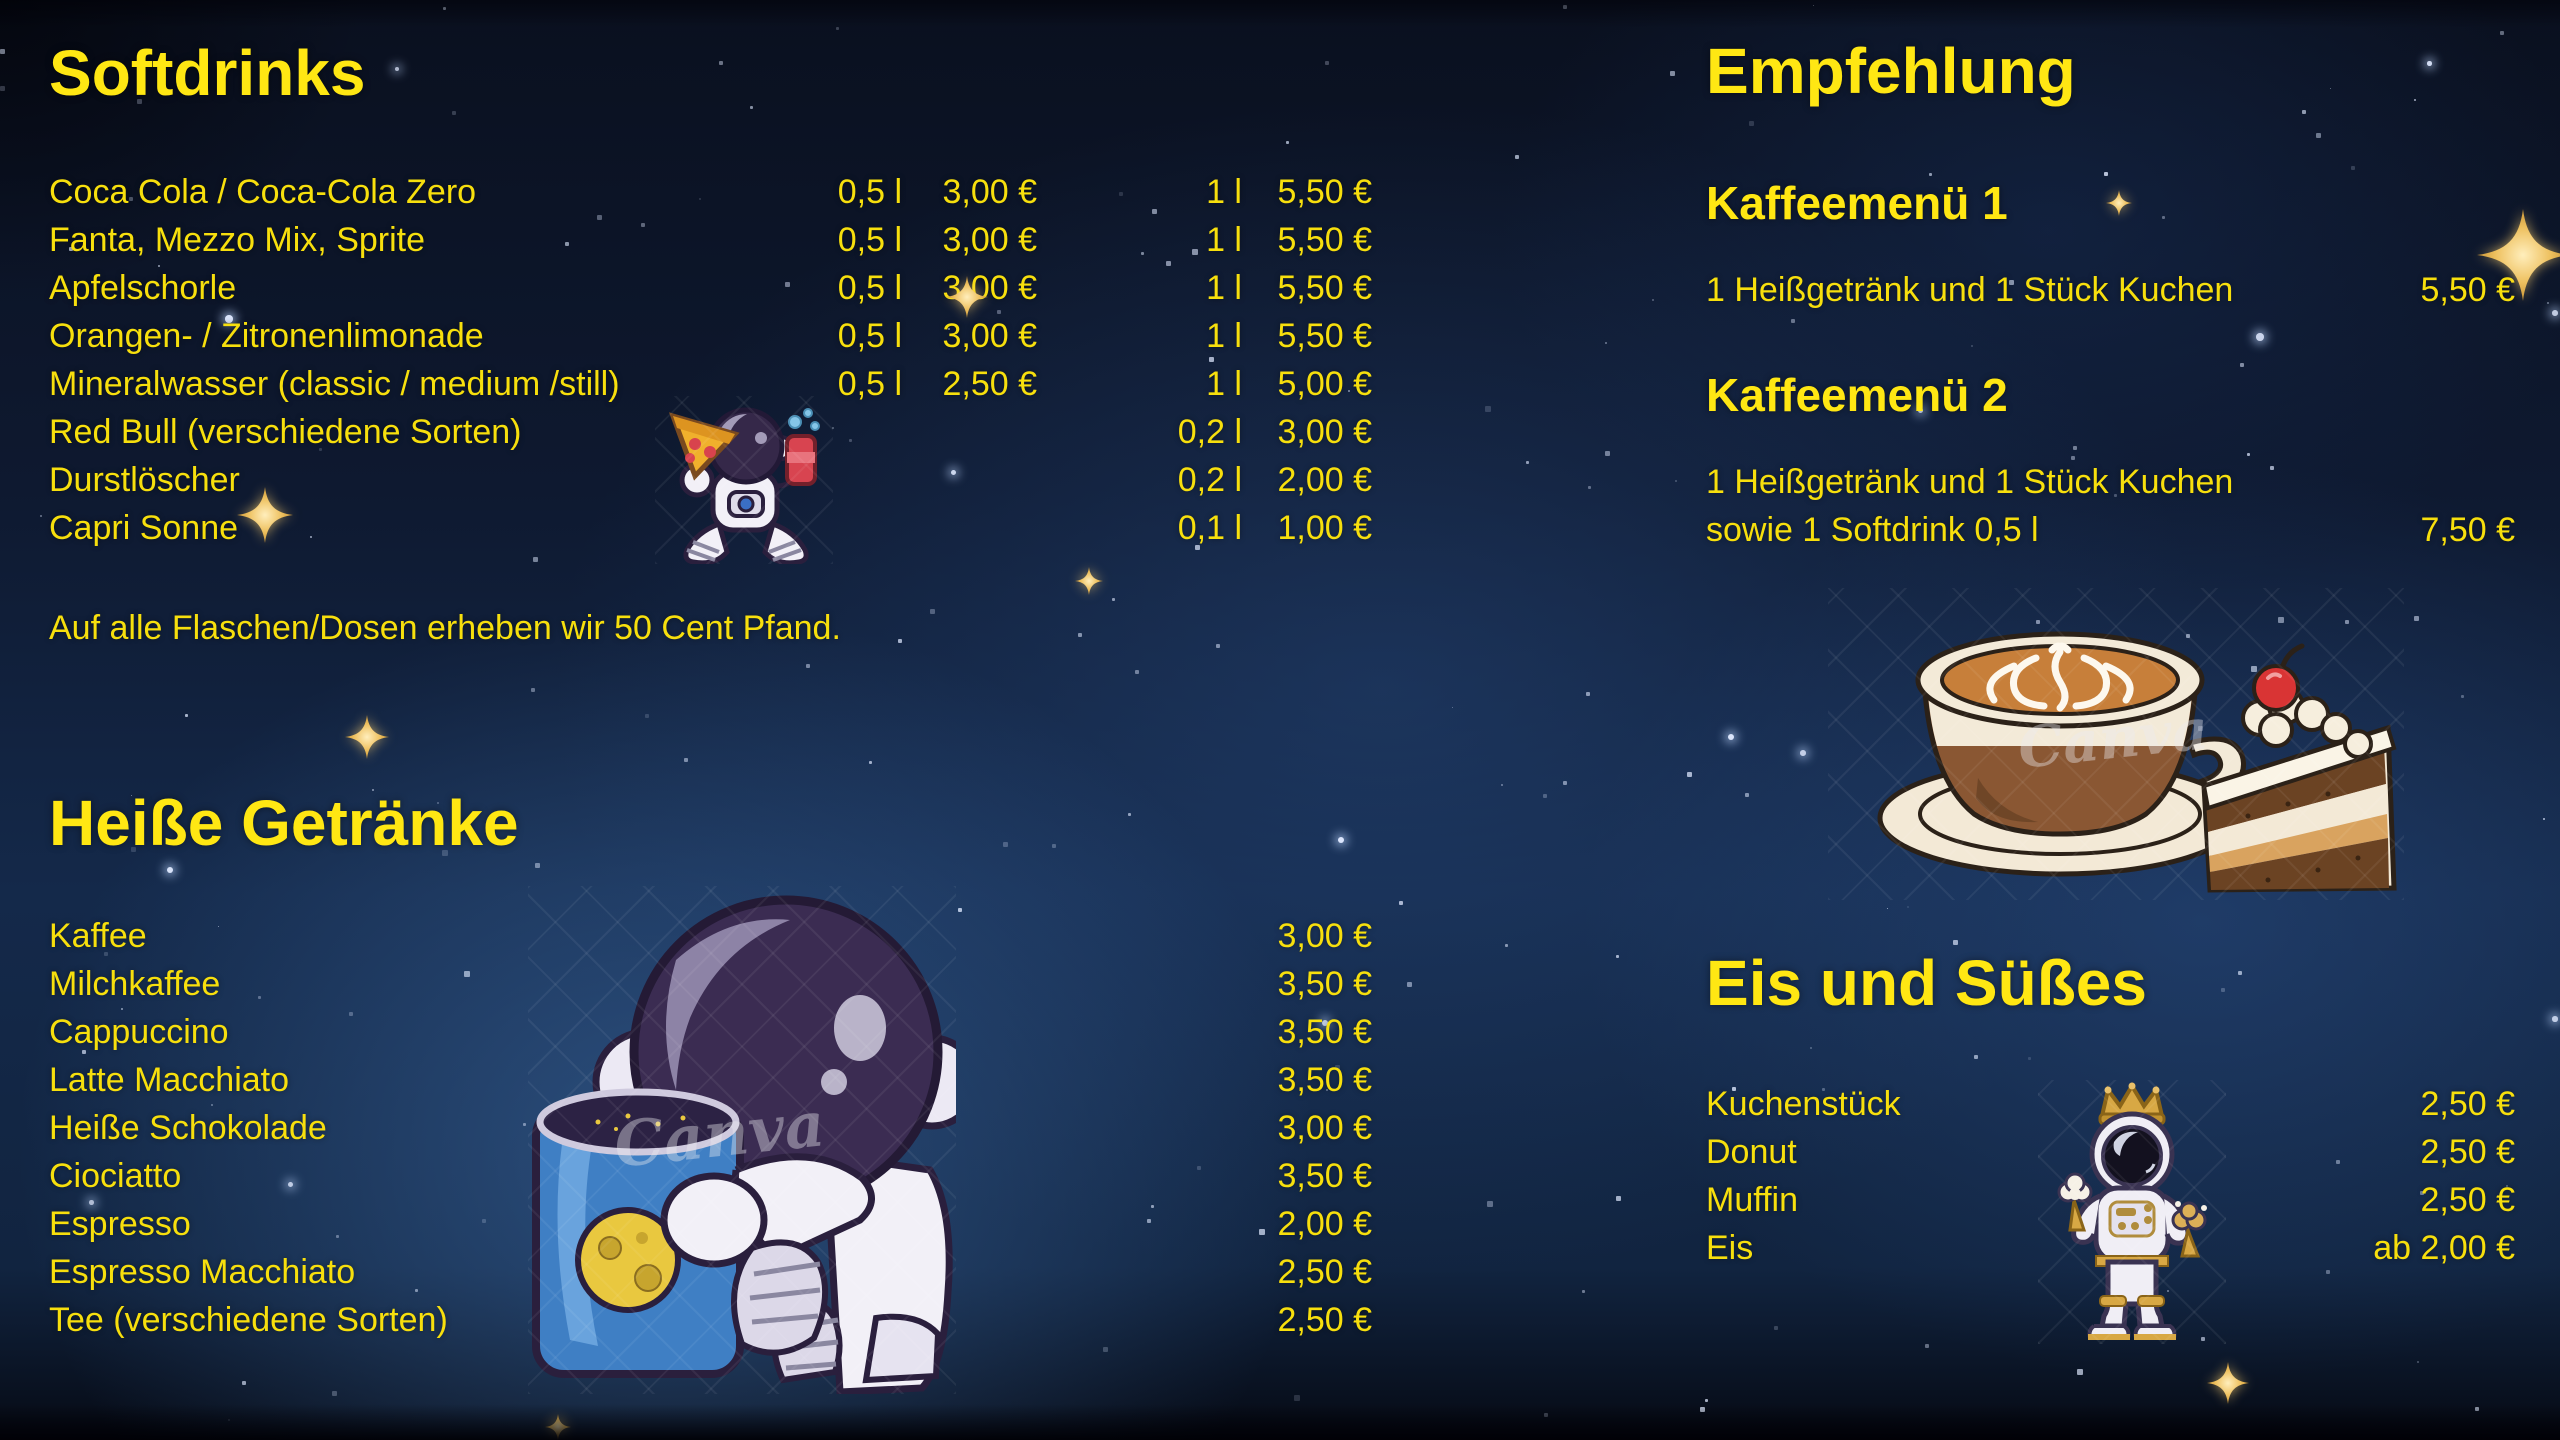 The width and height of the screenshot is (2560, 1440). I want to click on menu-item-row: Durstlöscher 0,2 l 2,00 €, so click(710, 480).